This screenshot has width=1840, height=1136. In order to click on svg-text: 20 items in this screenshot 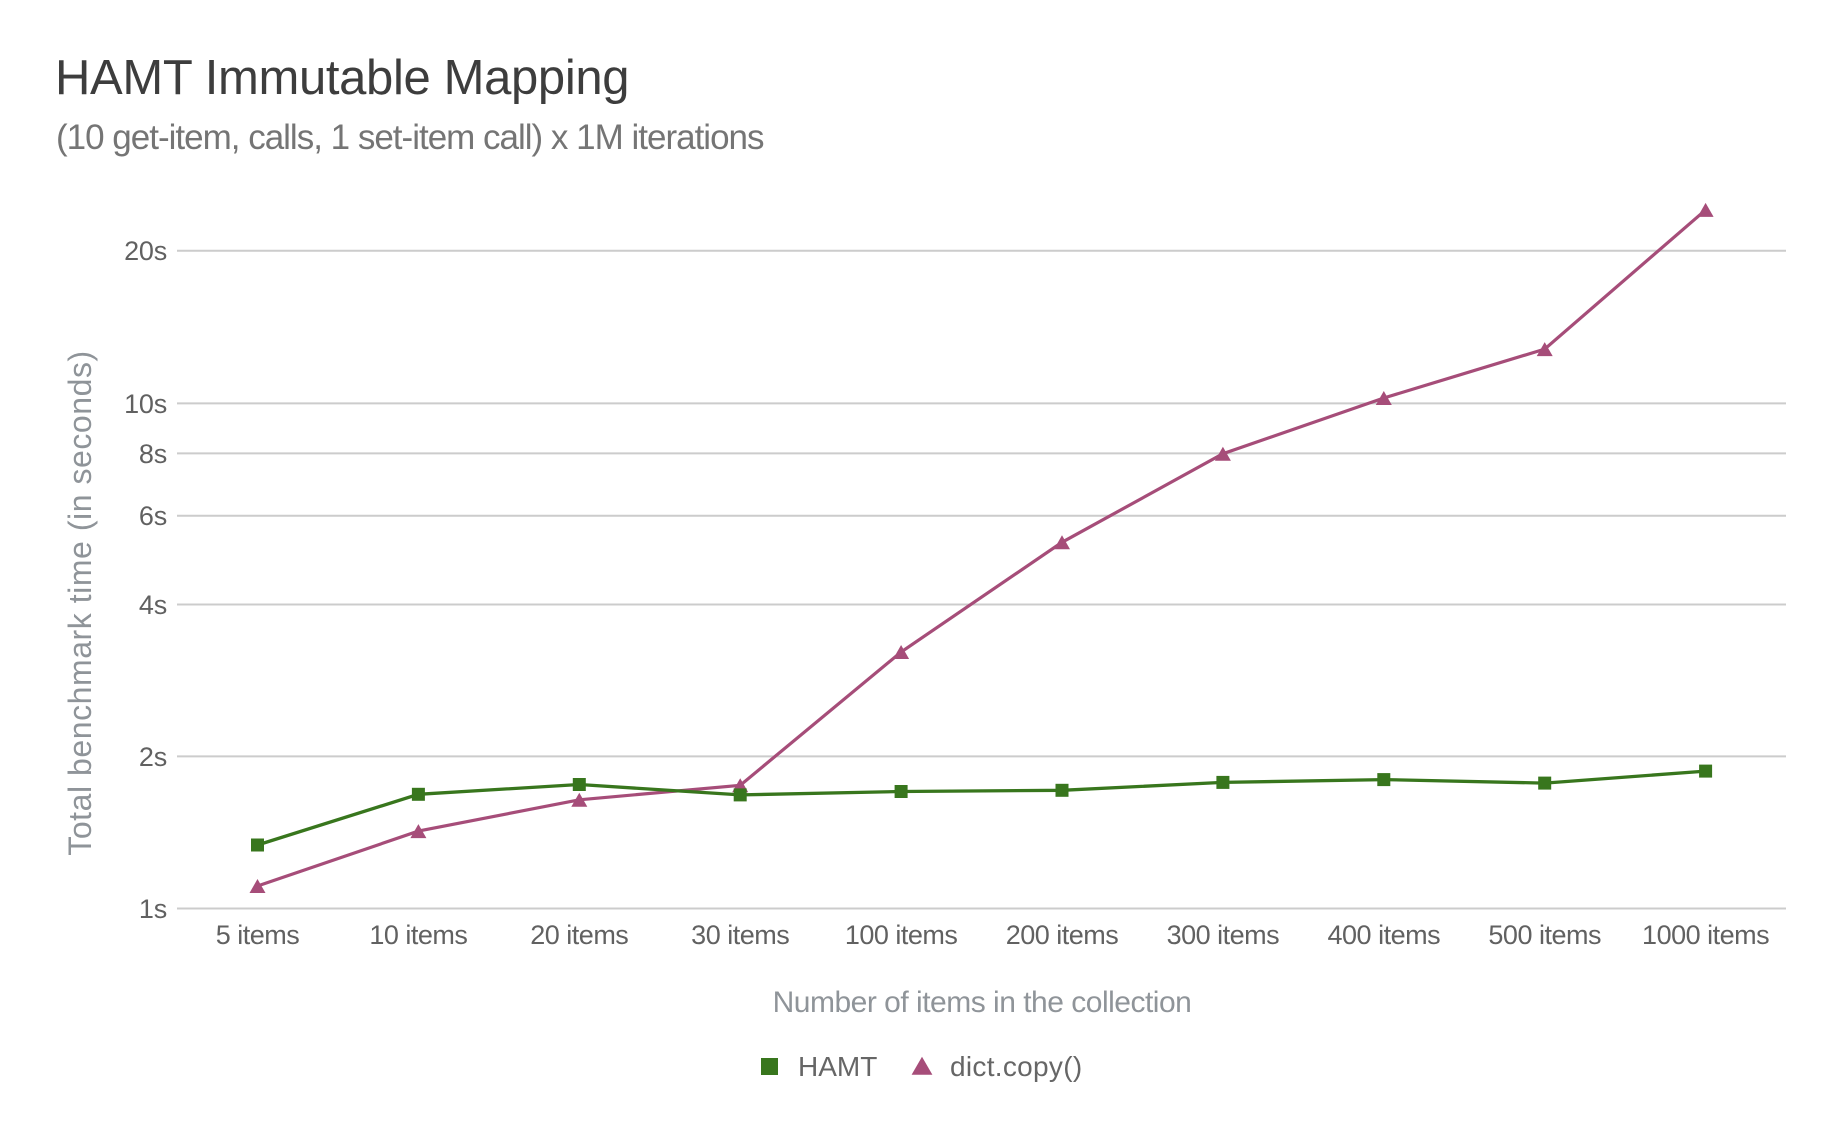, I will do `click(579, 935)`.